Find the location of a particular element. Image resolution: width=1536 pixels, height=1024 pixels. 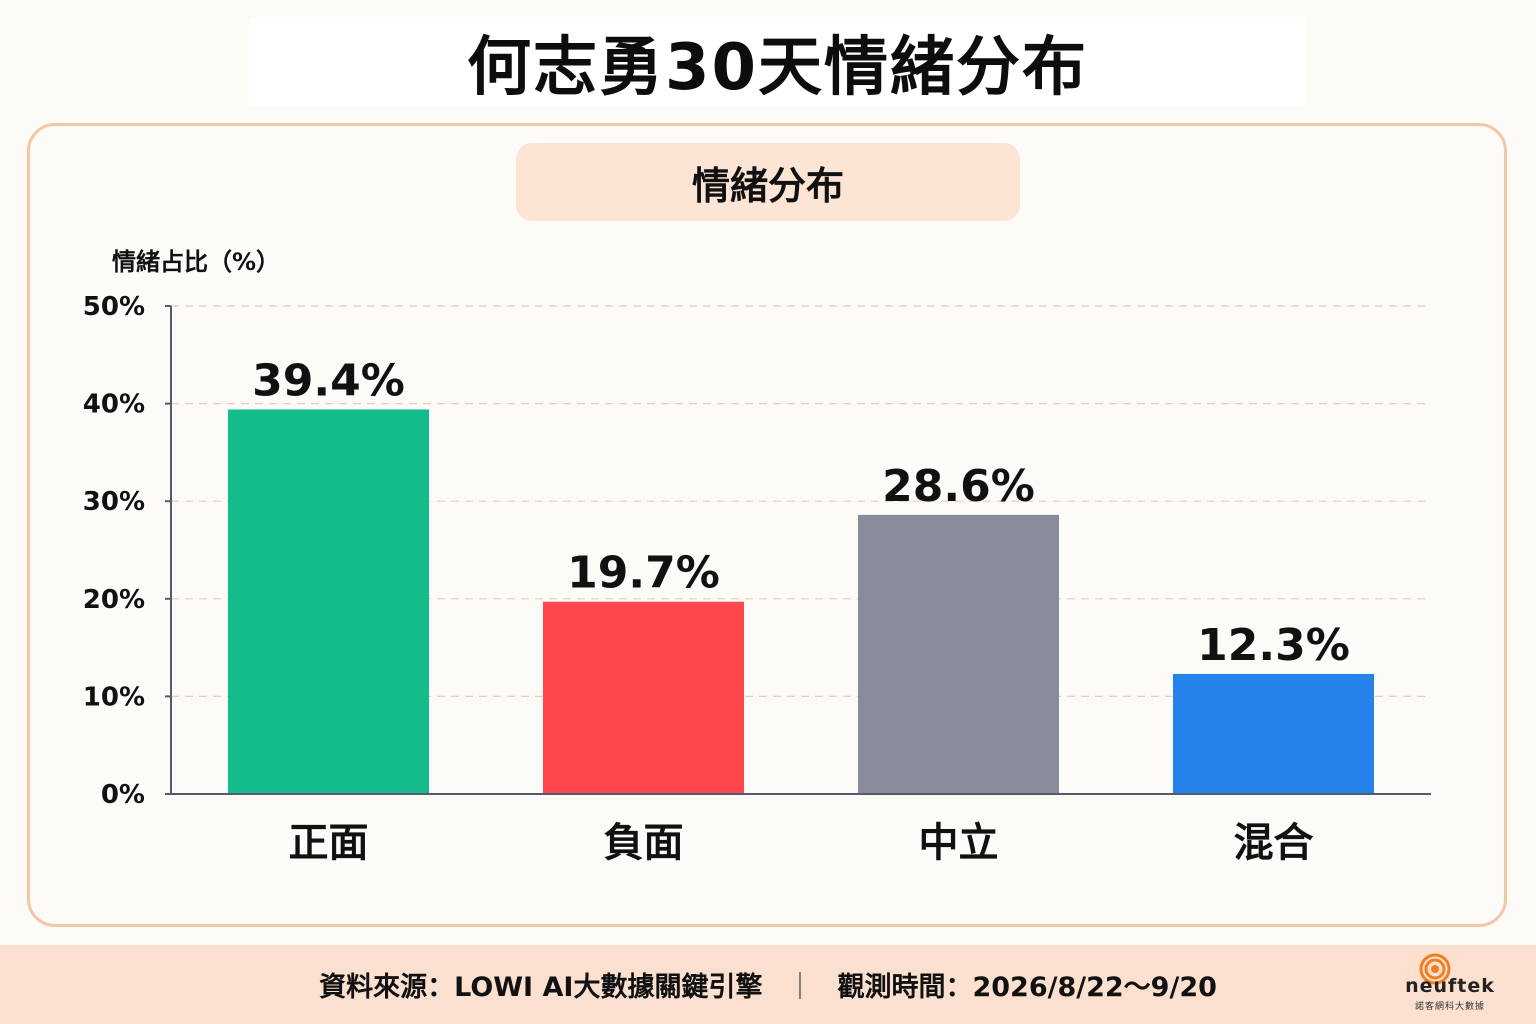

brand-logo: neuftek 諾客網科大數據 is located at coordinates (1450, 984).